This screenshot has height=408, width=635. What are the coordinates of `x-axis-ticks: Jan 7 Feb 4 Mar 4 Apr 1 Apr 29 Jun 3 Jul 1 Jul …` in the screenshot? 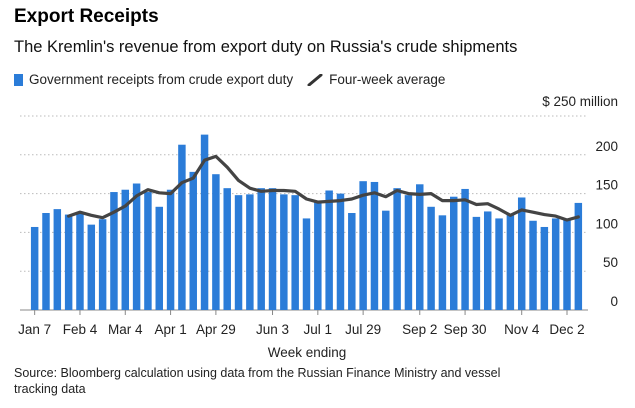 It's located at (301, 323).